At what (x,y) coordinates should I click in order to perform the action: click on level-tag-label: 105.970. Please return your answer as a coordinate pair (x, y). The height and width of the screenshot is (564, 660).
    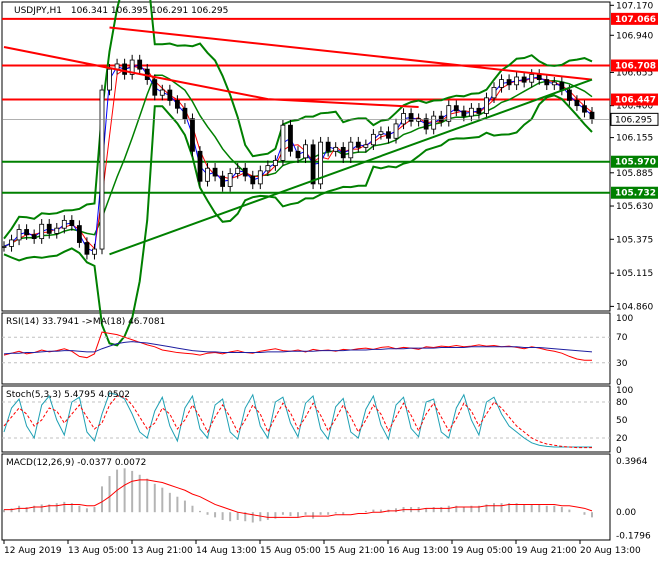
    Looking at the image, I should click on (635, 163).